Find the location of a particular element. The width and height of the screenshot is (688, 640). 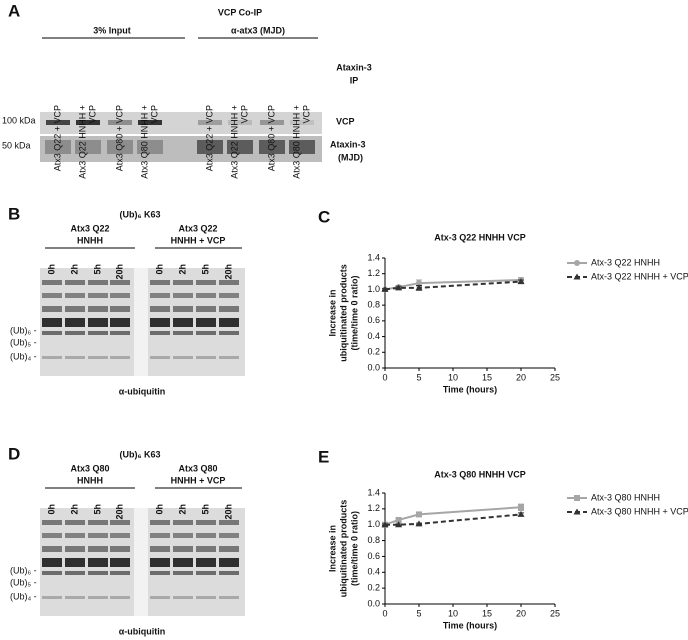

lane-label: Atx3 Q80 HNHH + is located at coordinates (296, 142).